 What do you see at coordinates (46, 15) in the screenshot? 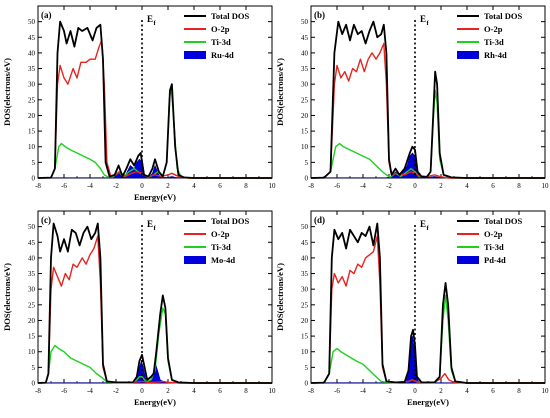
I see `panel-label: (a)` at bounding box center [46, 15].